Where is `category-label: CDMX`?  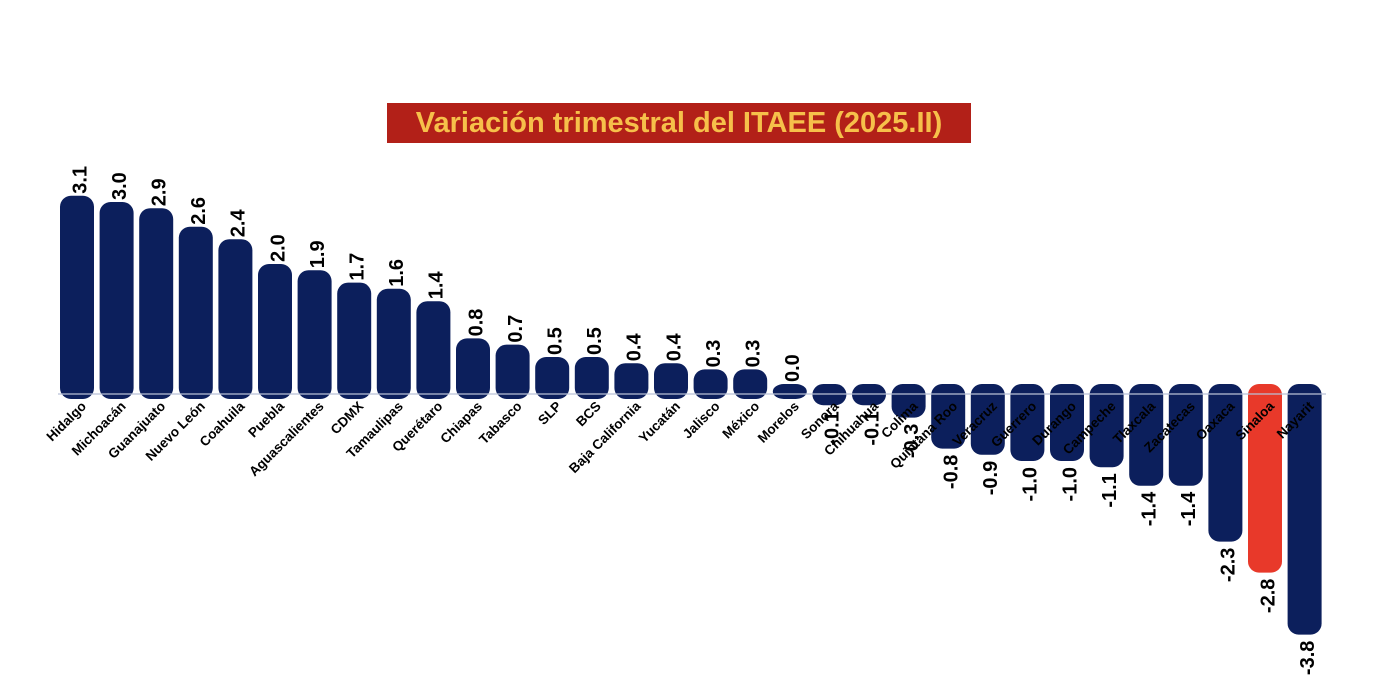 category-label: CDMX is located at coordinates (347, 418).